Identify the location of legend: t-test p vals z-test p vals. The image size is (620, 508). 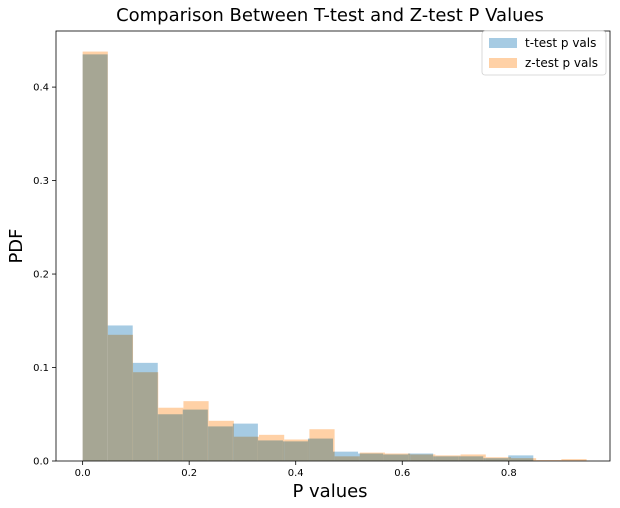
(544, 53).